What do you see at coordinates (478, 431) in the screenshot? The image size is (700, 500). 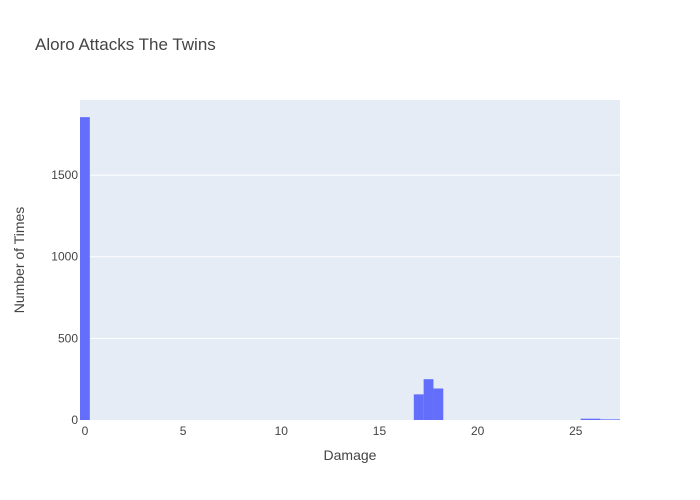 I see `x-tick-label: 20` at bounding box center [478, 431].